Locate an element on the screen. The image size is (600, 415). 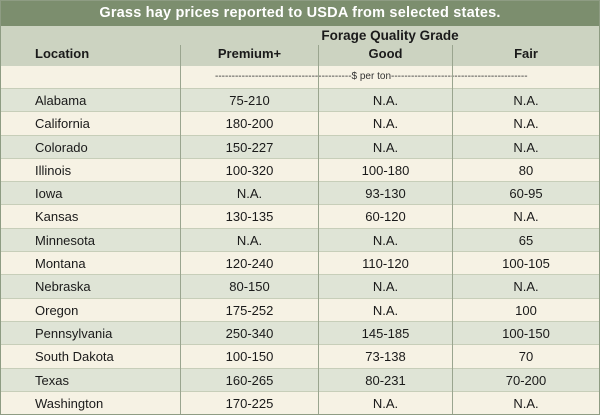
cell-premium: 175-252 is located at coordinates (249, 310).